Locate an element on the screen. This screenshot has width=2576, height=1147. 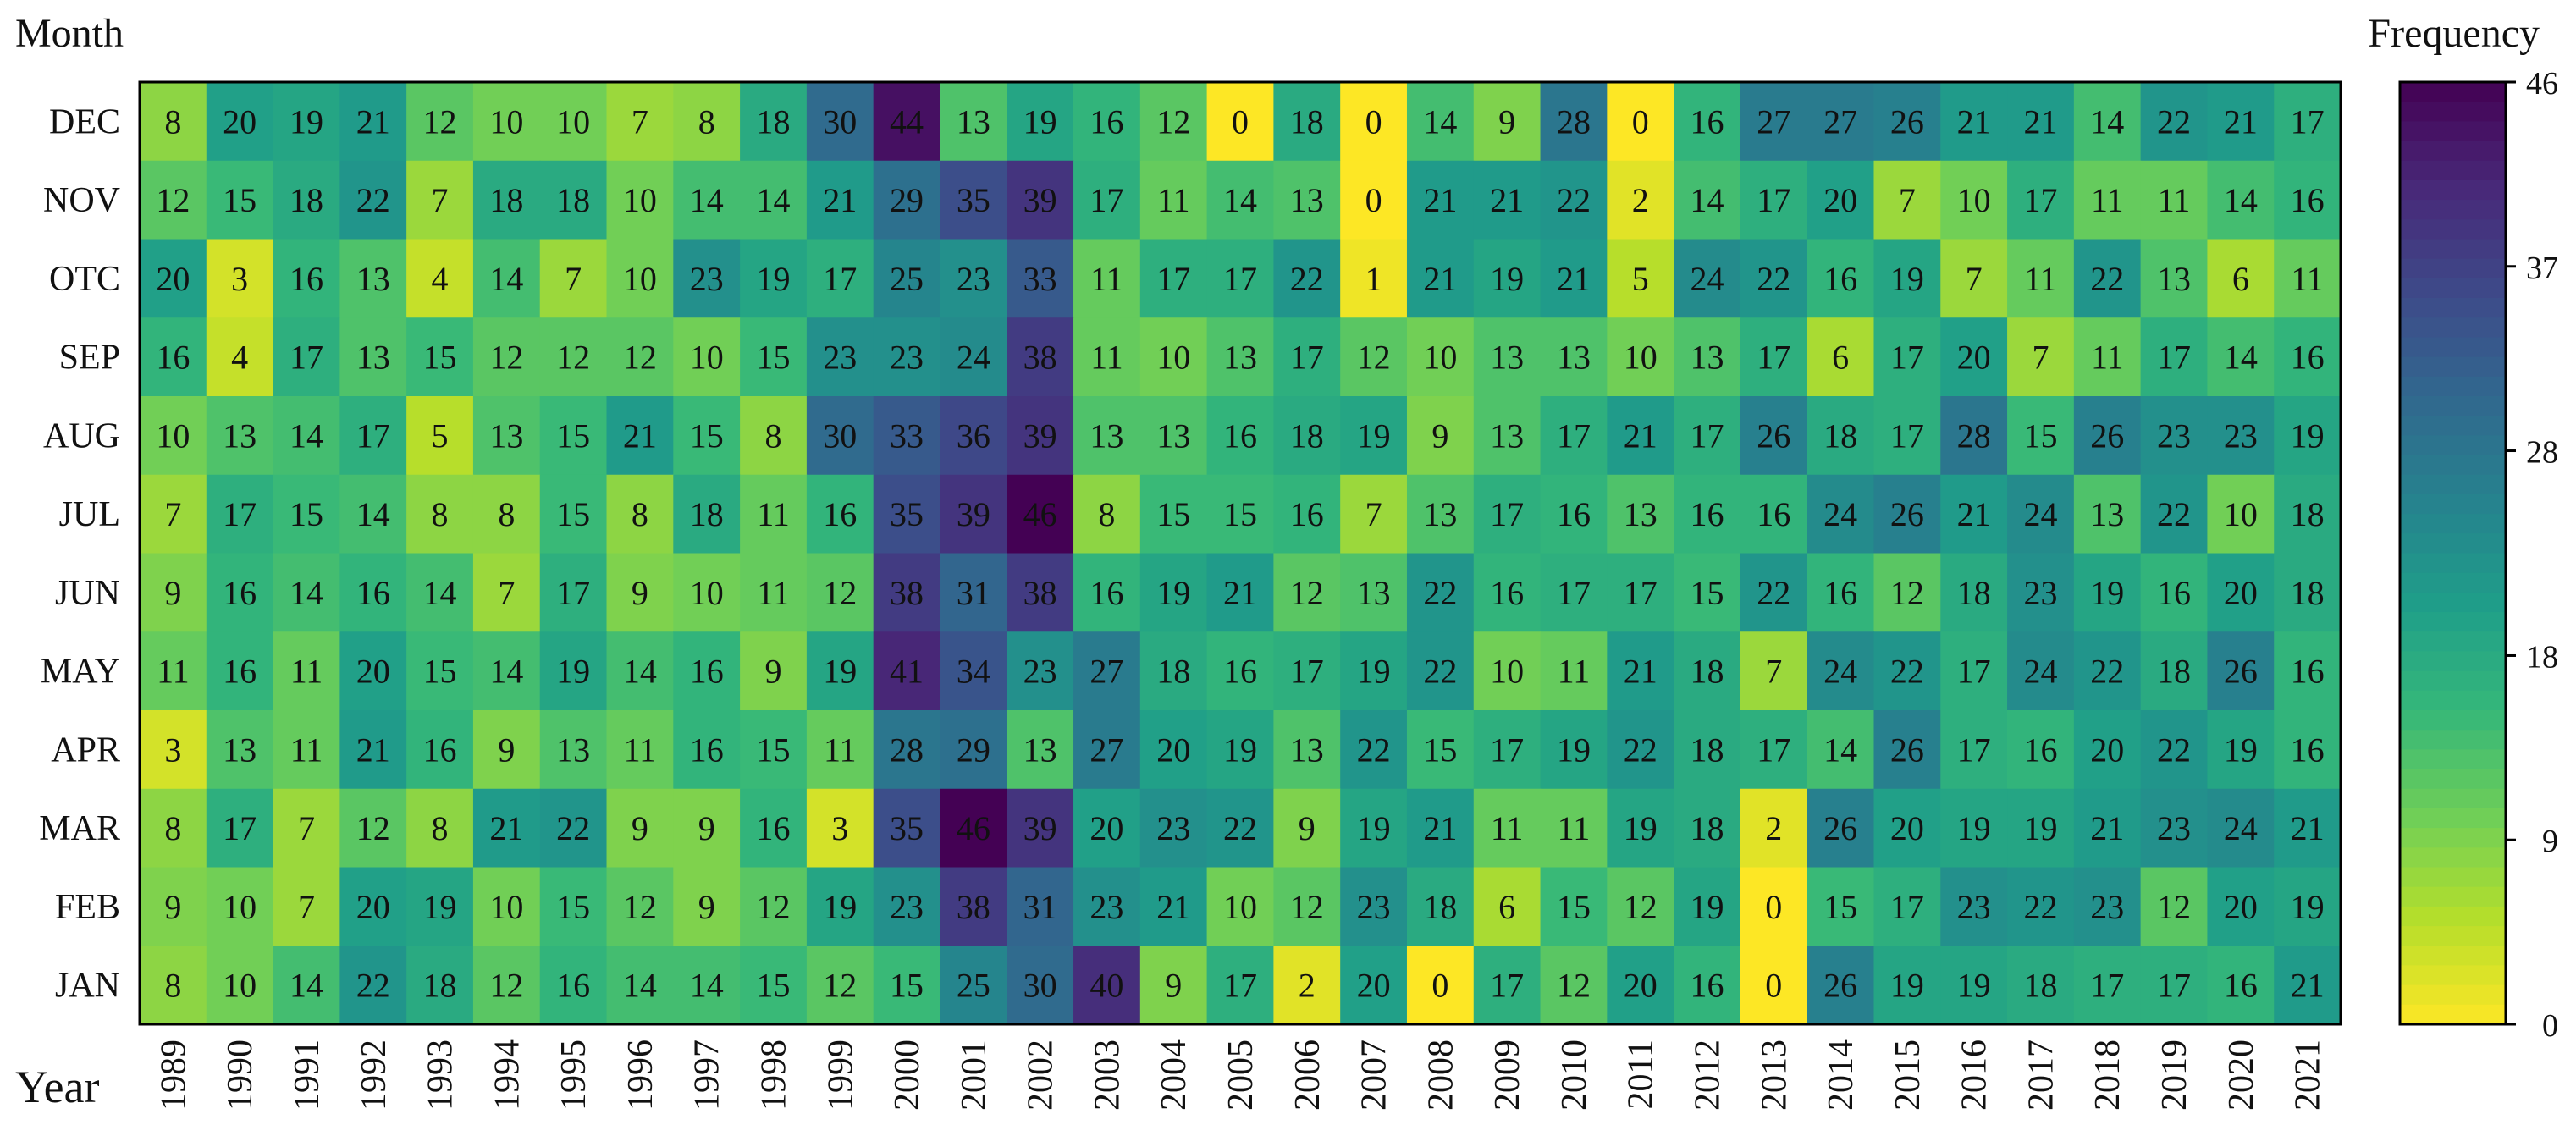
year-tick-label: 1990 is located at coordinates (241, 1075).